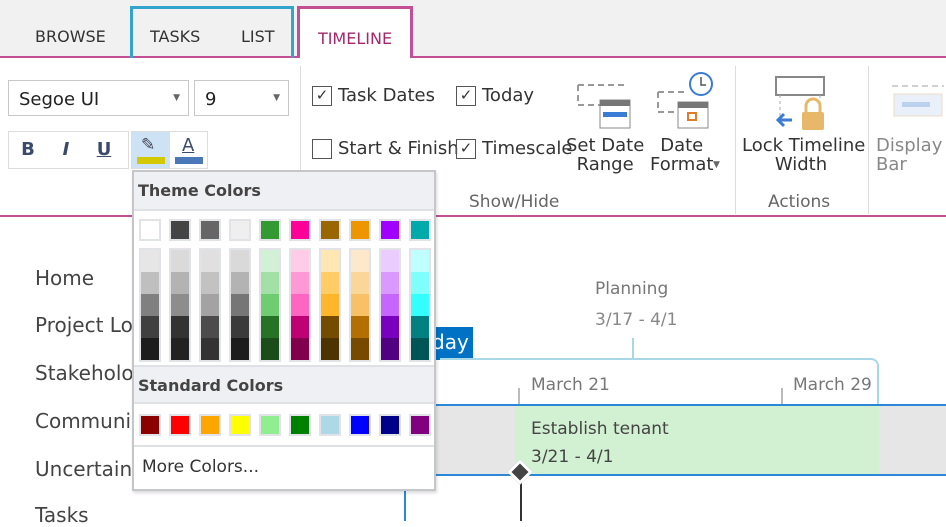 Image resolution: width=946 pixels, height=527 pixels. What do you see at coordinates (84, 373) in the screenshot?
I see `nav-stakeholders: Stakeholo` at bounding box center [84, 373].